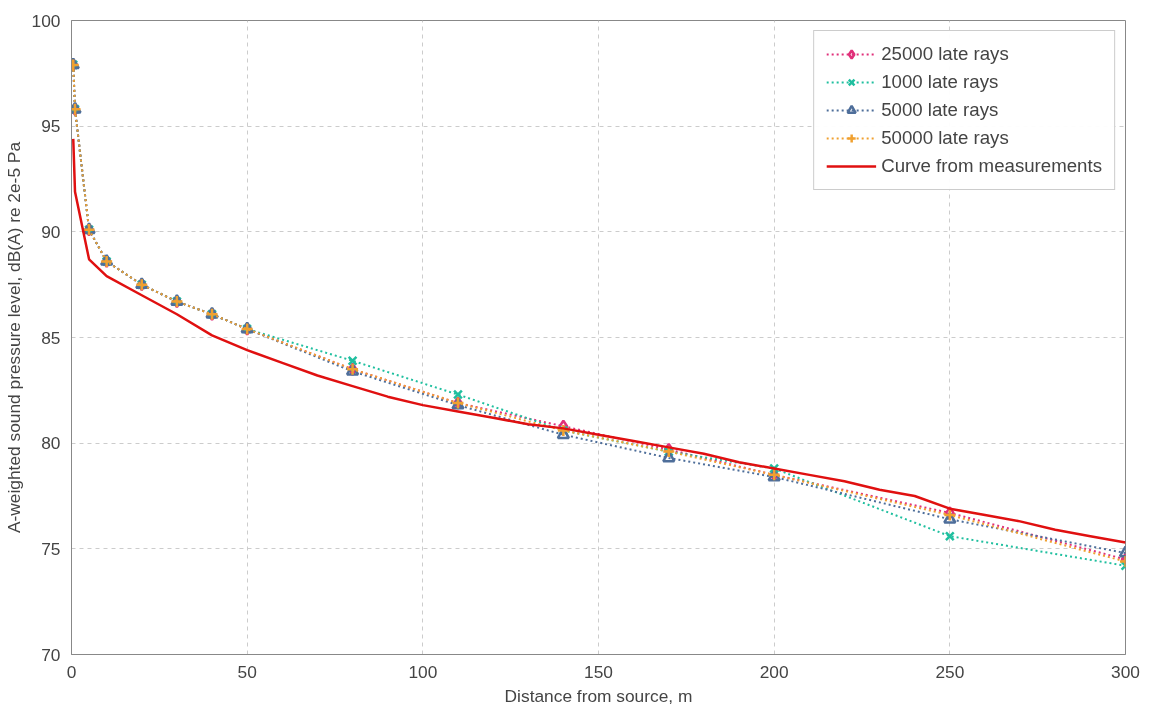  What do you see at coordinates (945, 54) in the screenshot?
I see `legend-label: 25000 late rays` at bounding box center [945, 54].